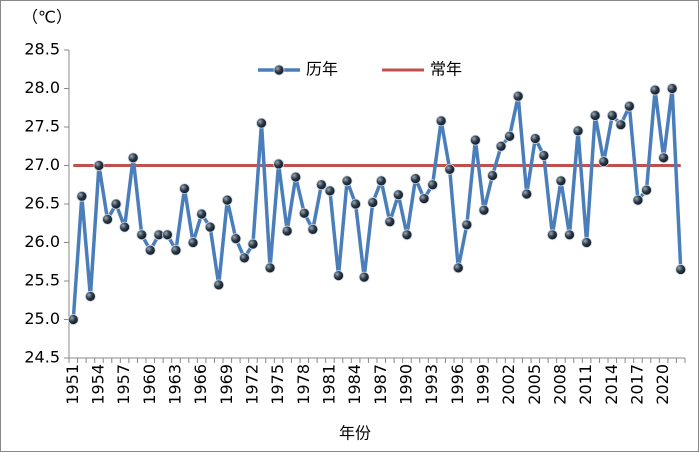 The width and height of the screenshot is (699, 452). Describe the element at coordinates (123, 384) in the screenshot. I see `x-tick-label: 1957` at that location.